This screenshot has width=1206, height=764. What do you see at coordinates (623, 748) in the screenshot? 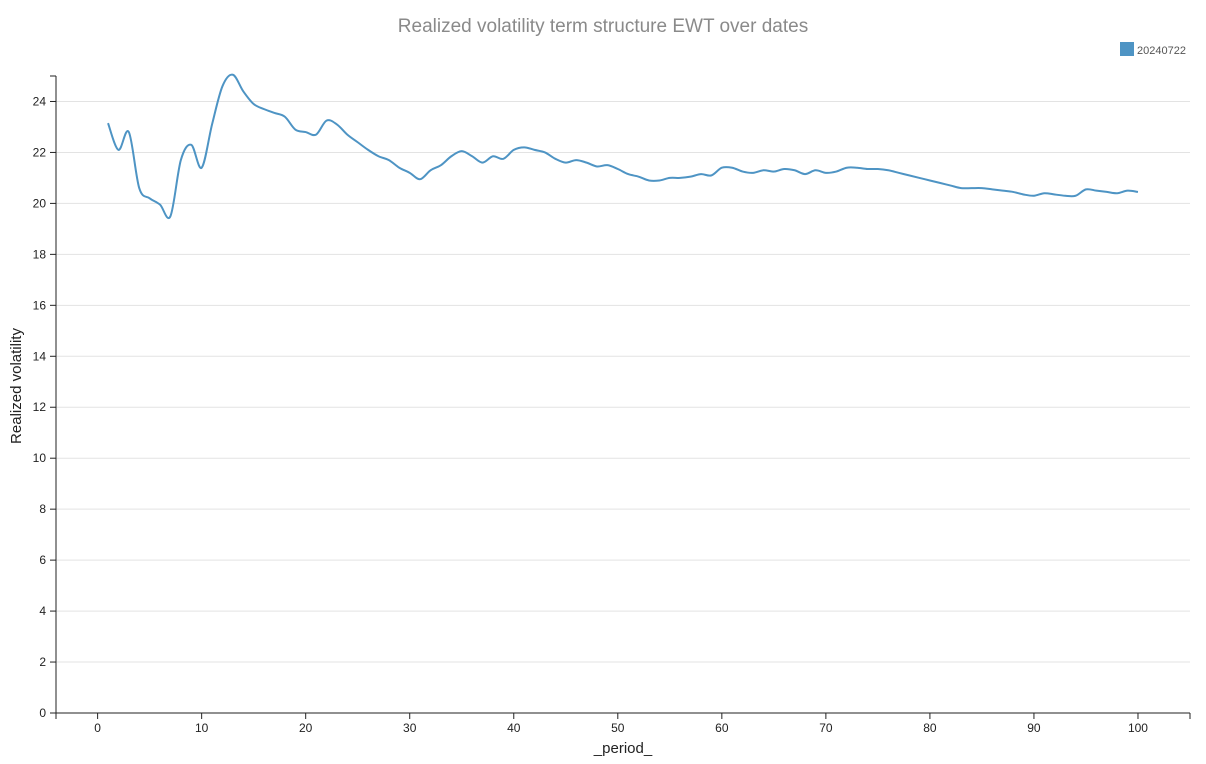
I see `x-axis-label: _period_` at bounding box center [623, 748].